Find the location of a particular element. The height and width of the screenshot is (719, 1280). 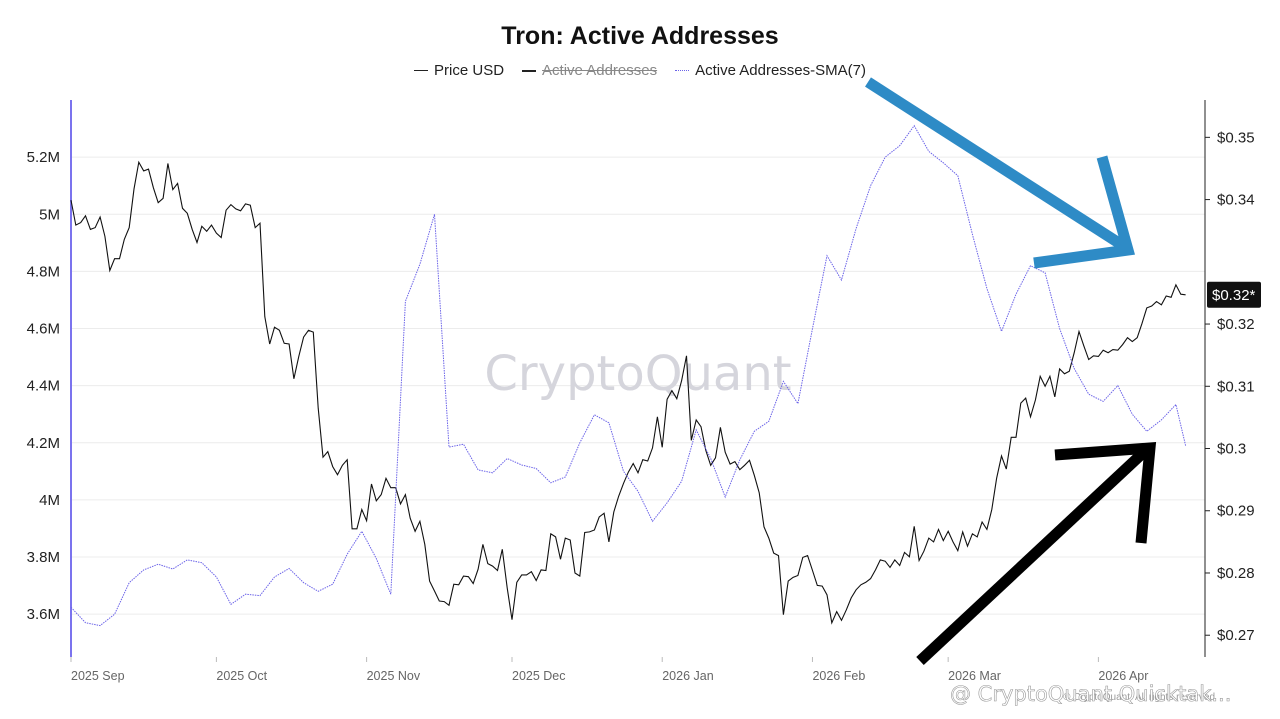

legend-label-sma: Active Addresses-SMA(7) is located at coordinates (780, 70).